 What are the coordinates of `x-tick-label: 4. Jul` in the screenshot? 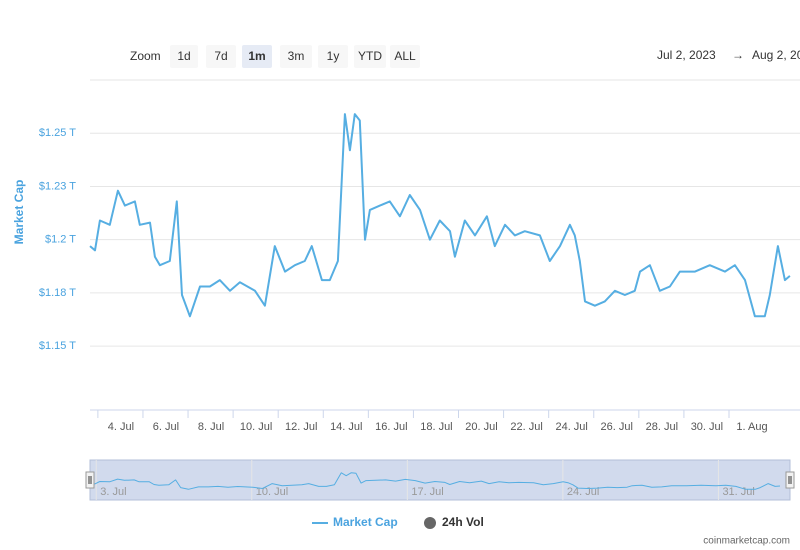 It's located at (121, 427).